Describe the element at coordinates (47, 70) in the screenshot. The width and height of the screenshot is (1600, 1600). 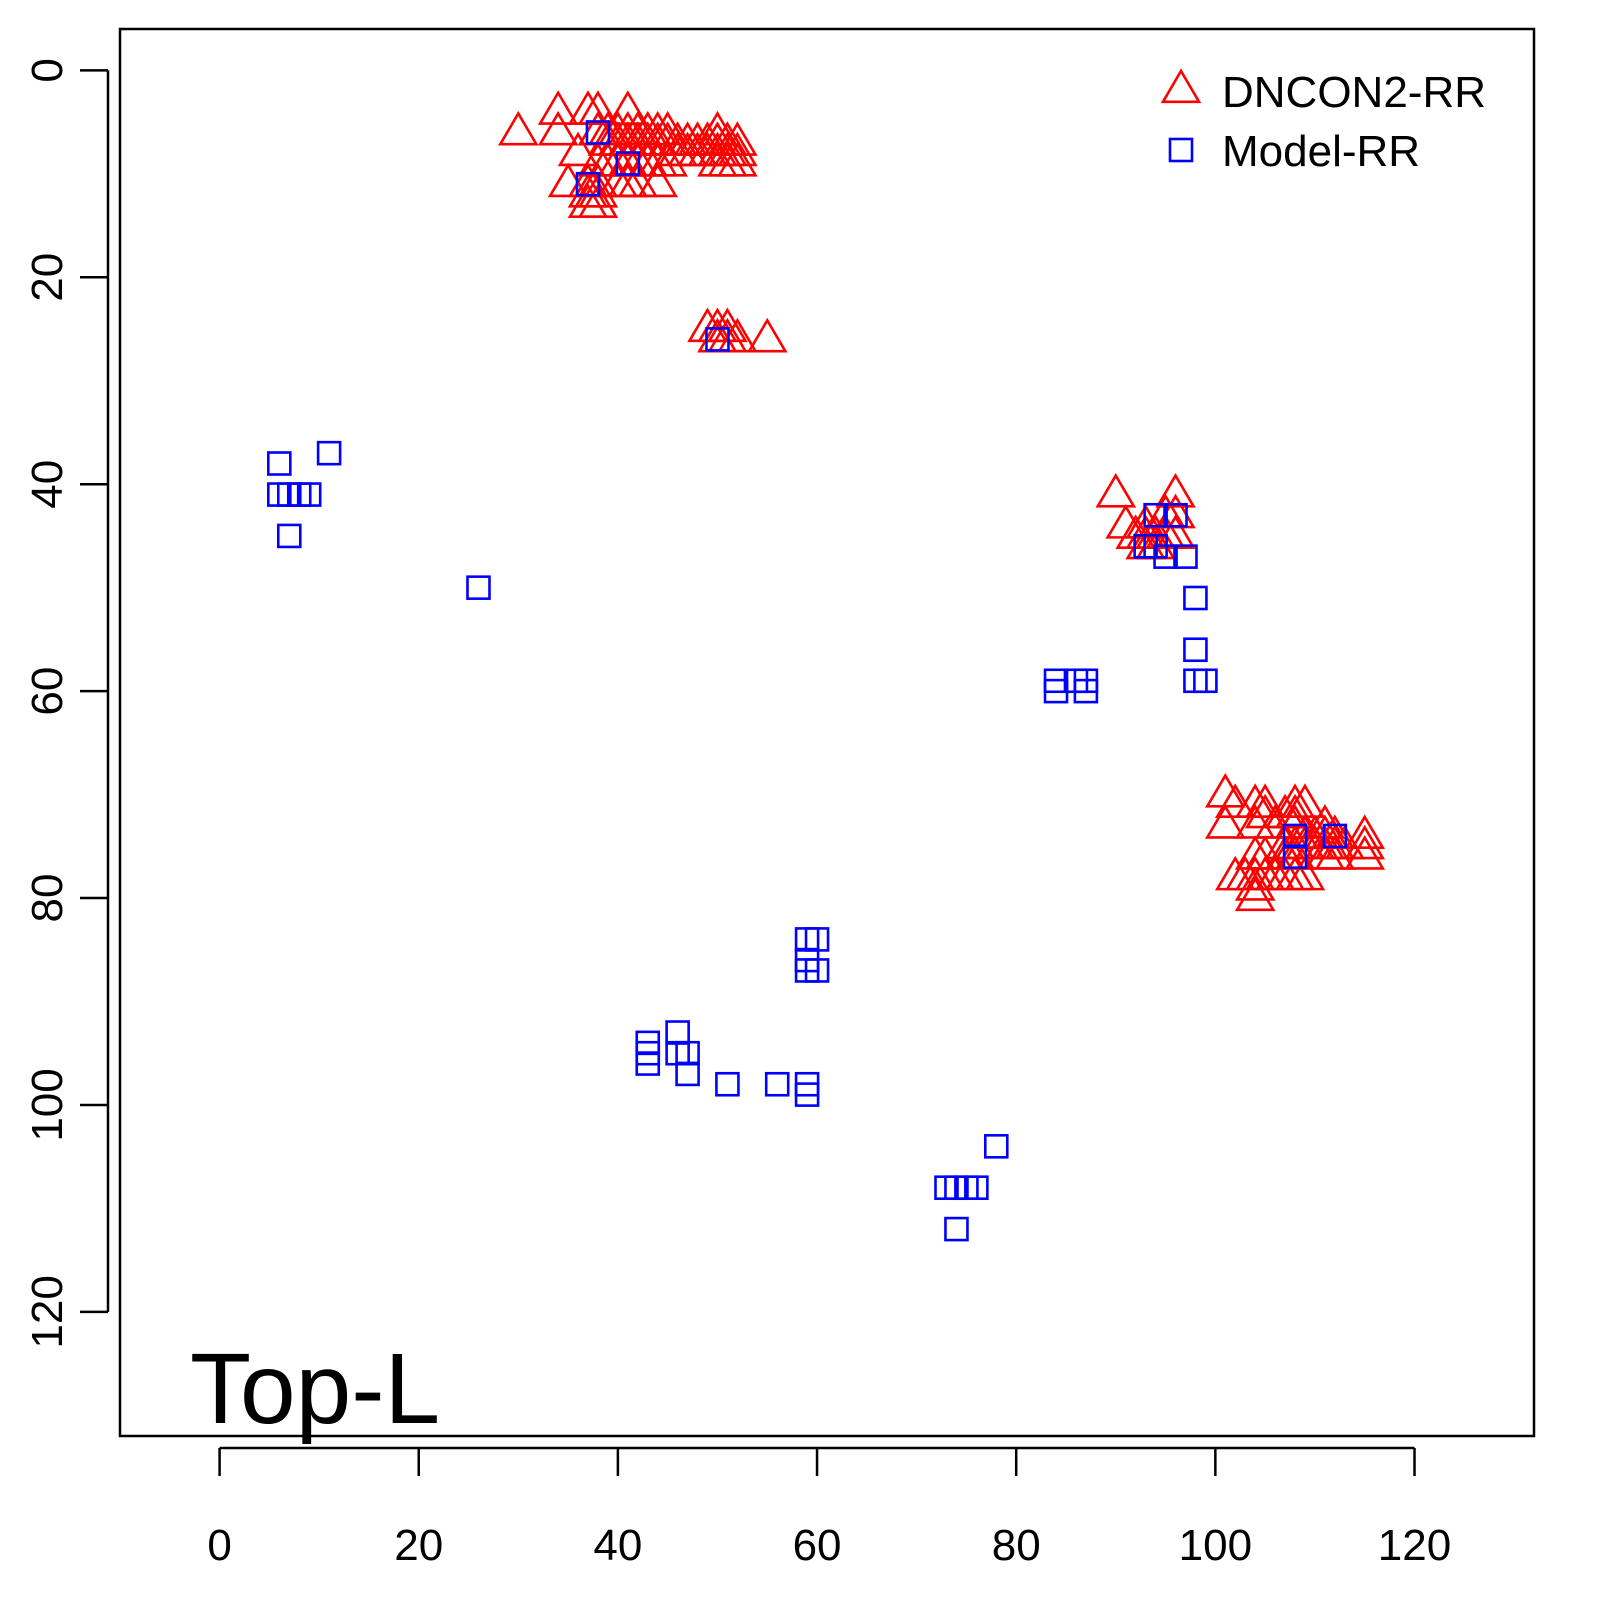
I see `y-tick-label: 0` at that location.